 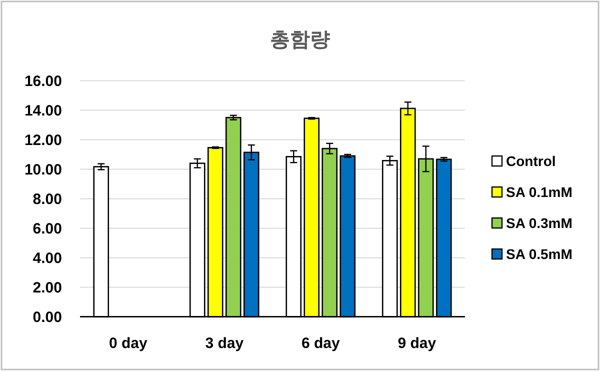 What do you see at coordinates (320, 343) in the screenshot?
I see `x-tick-label: 6 day` at bounding box center [320, 343].